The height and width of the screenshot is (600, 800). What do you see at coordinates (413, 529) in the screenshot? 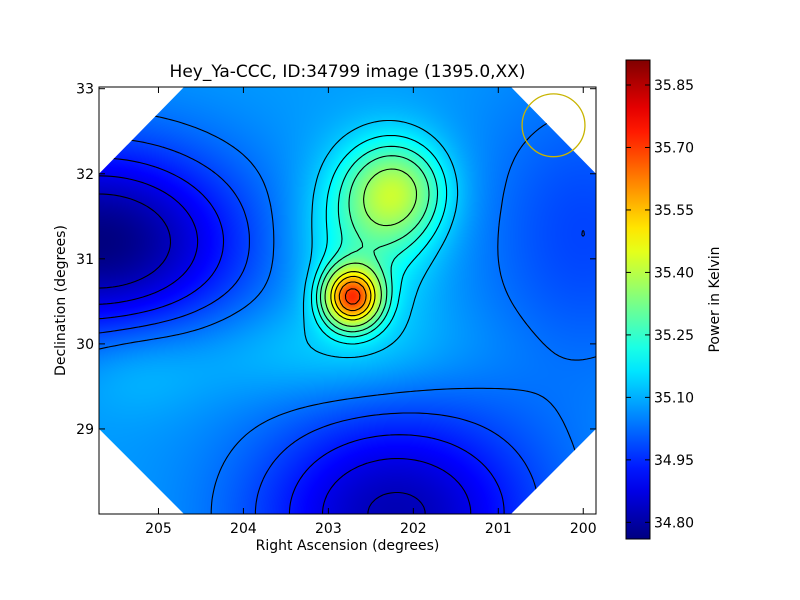
I see `x-tick-label: 202` at bounding box center [413, 529].